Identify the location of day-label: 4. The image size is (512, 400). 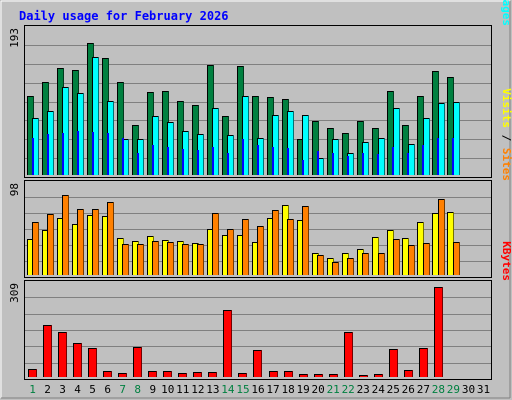
(77, 389).